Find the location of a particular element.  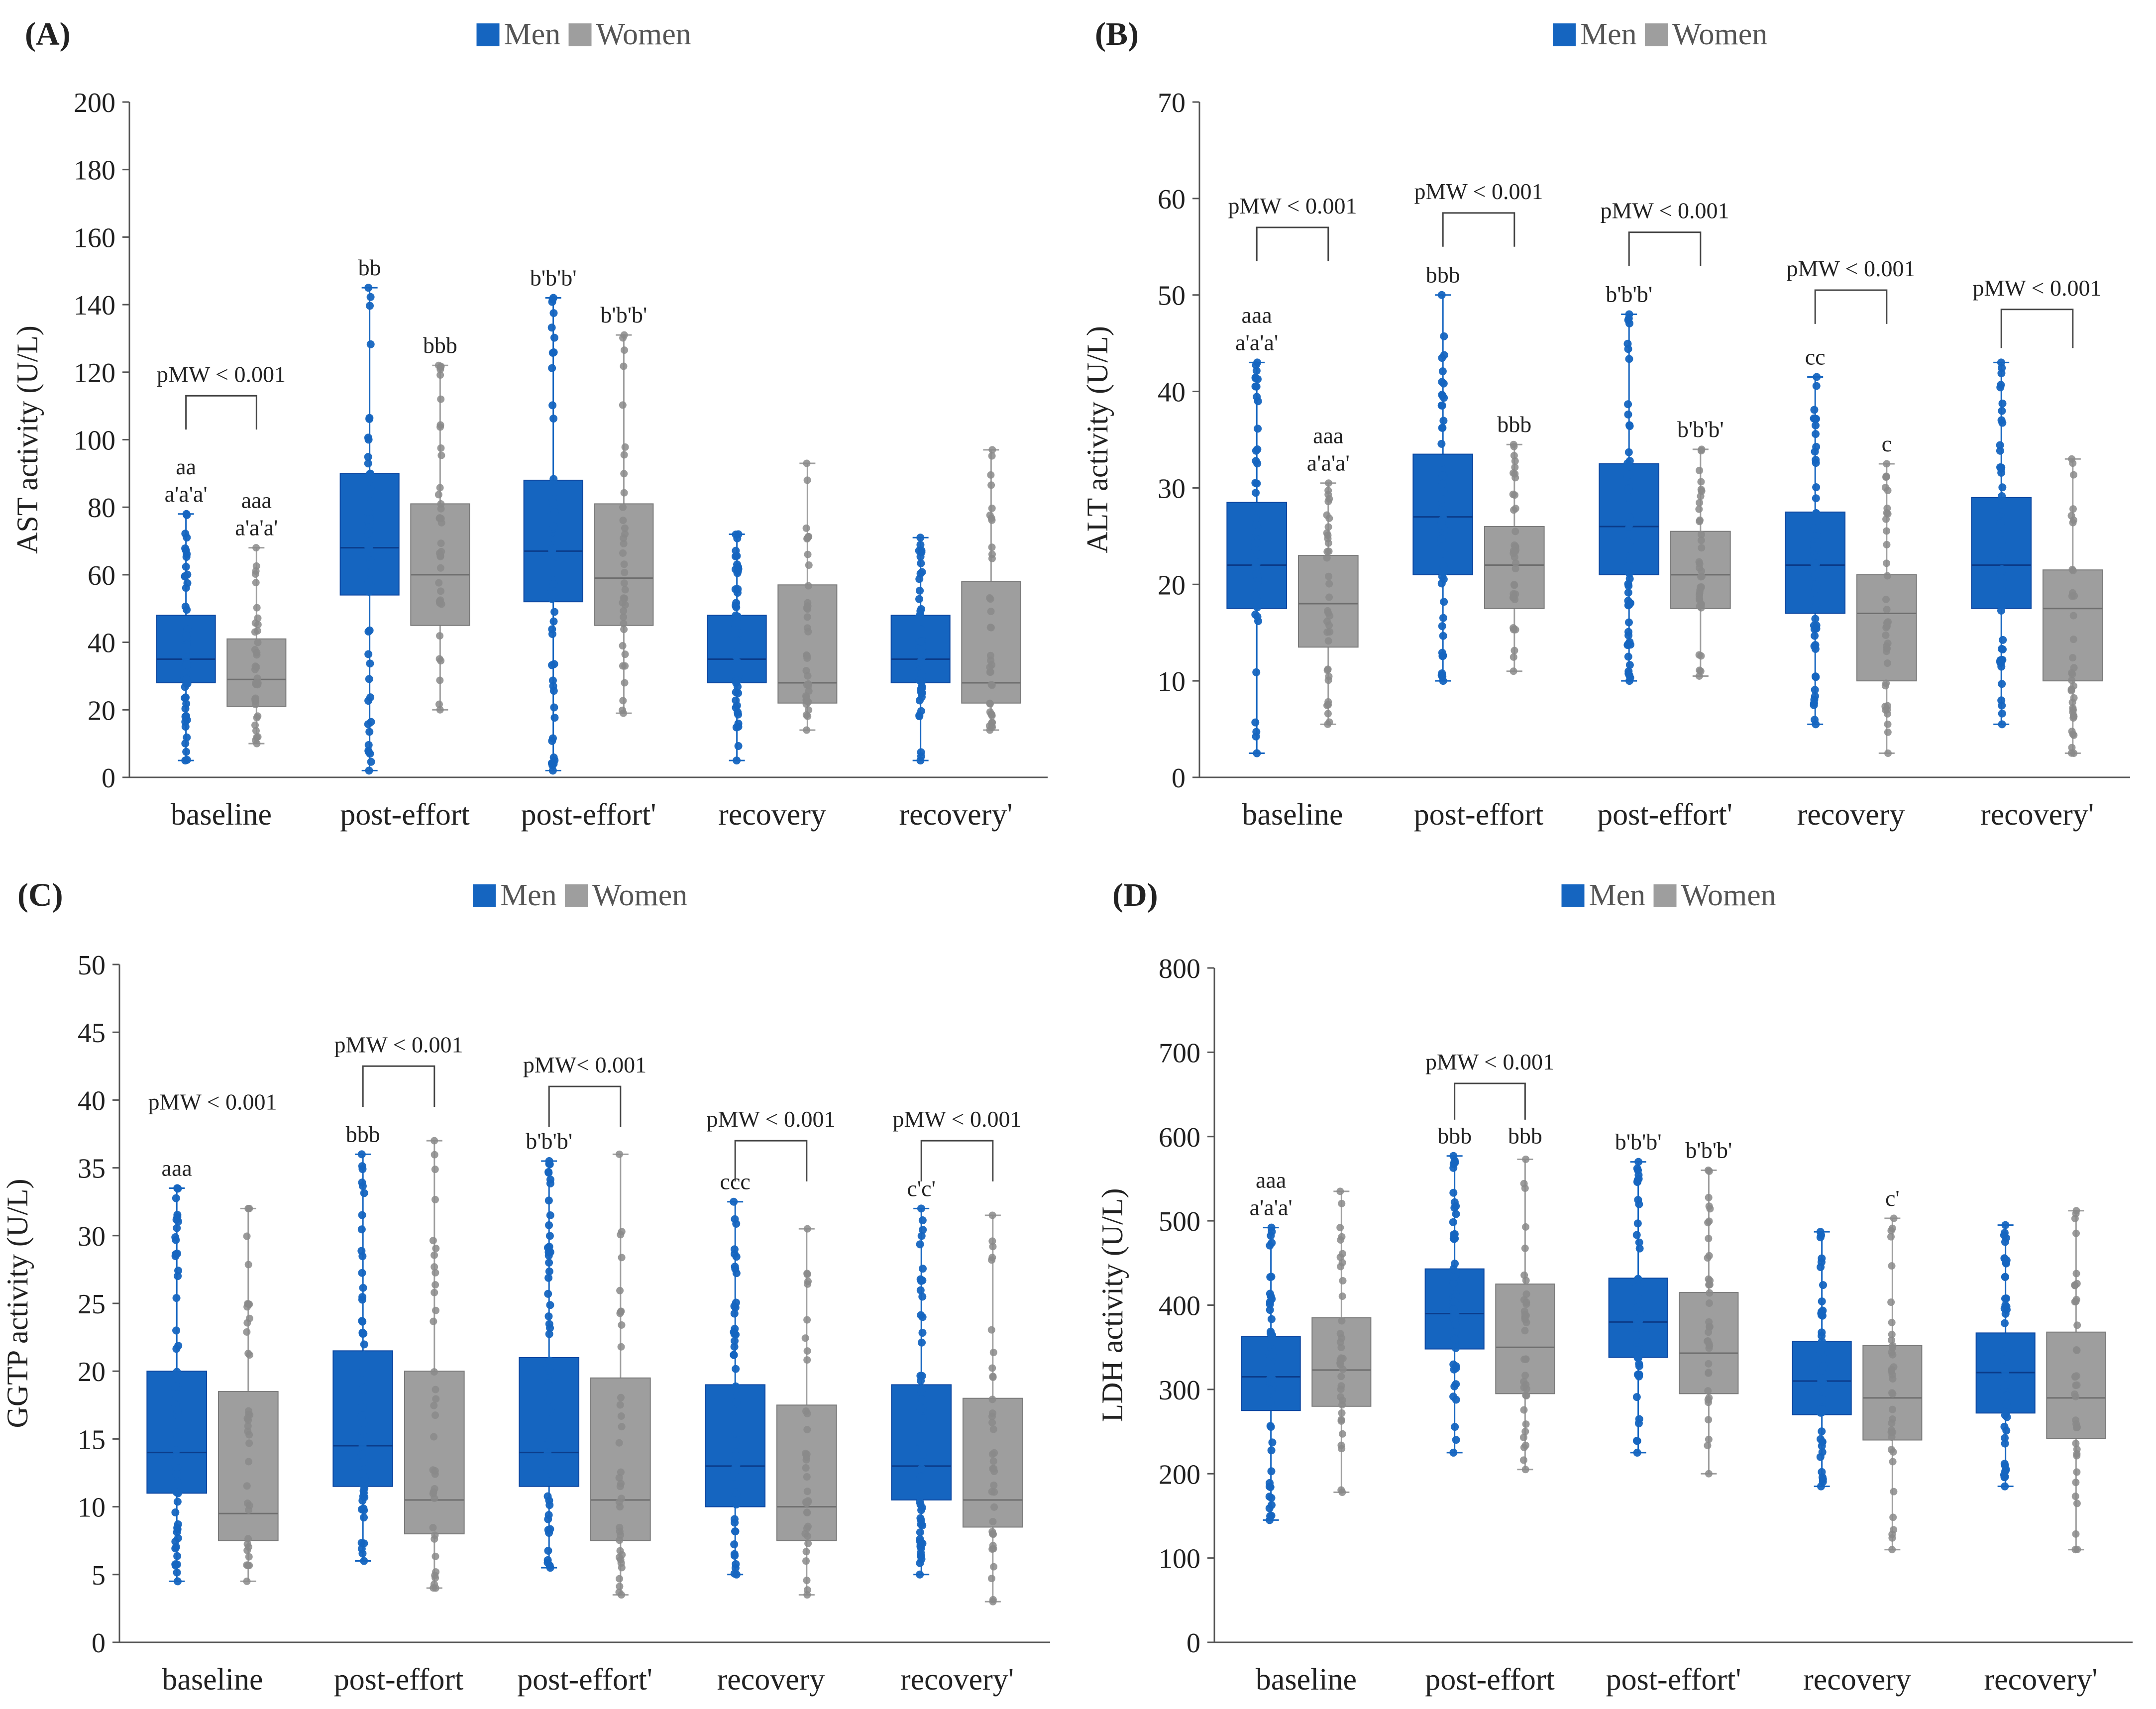

legend-label-women: Women is located at coordinates (1719, 34).